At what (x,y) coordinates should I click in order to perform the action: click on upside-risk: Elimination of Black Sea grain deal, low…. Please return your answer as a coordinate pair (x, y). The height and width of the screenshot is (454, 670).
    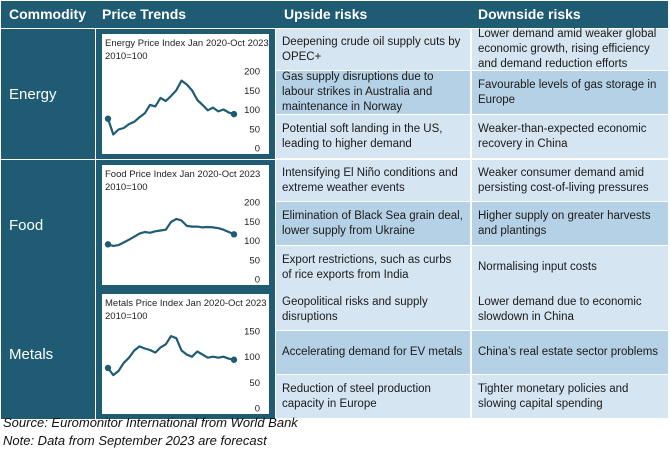
    Looking at the image, I should click on (373, 223).